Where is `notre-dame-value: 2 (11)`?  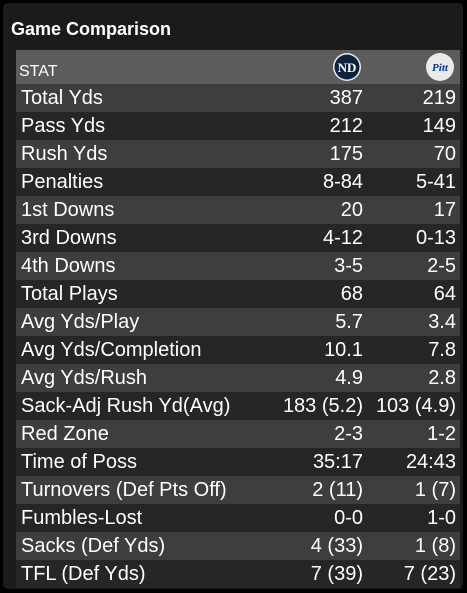 notre-dame-value: 2 (11) is located at coordinates (337, 490).